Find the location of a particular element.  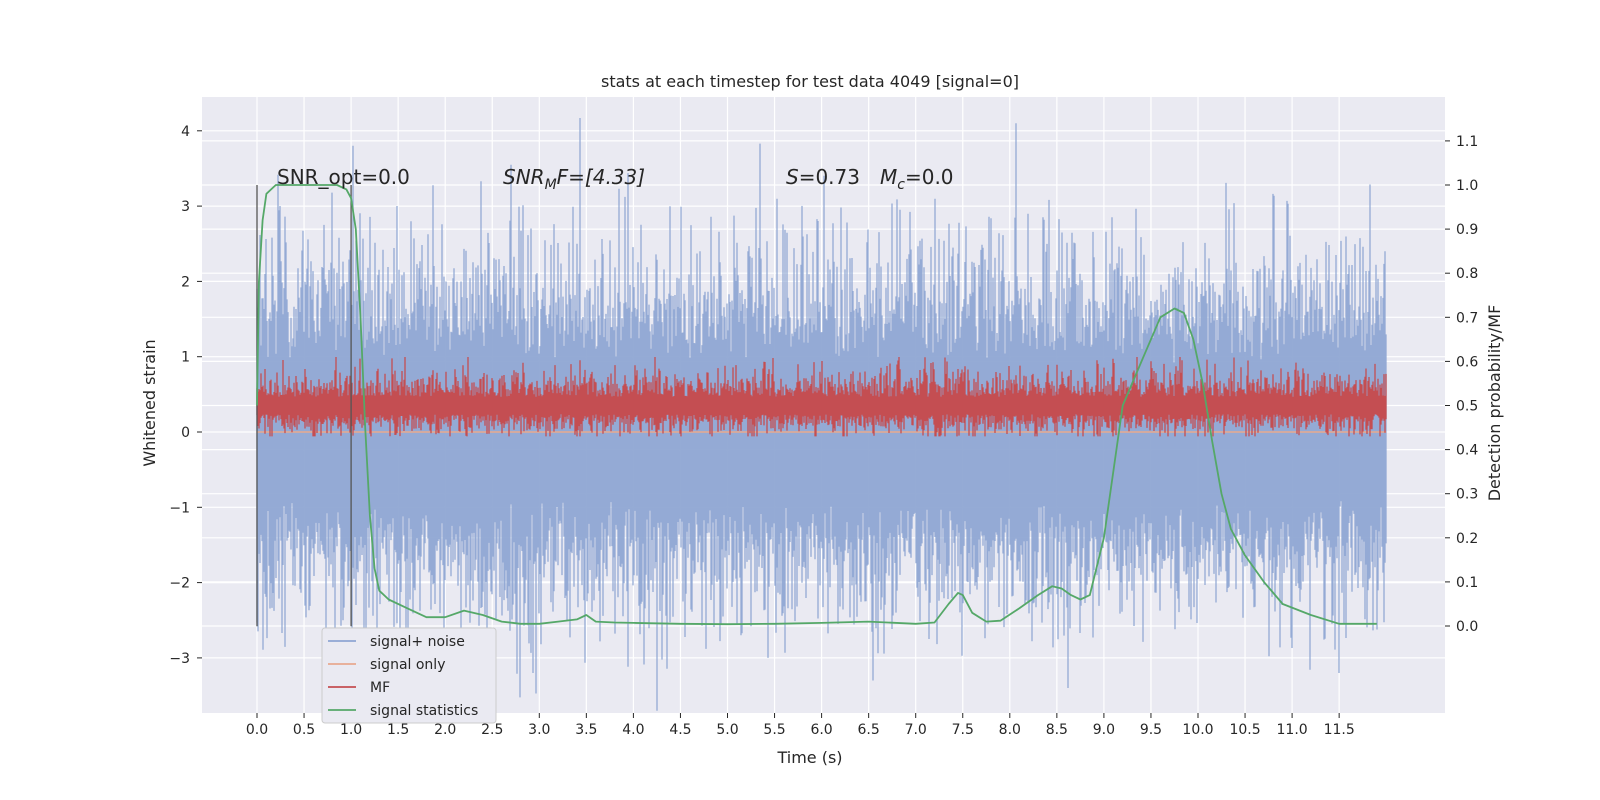

annotation-s-mc: S=0.73 Mc=0.0 is located at coordinates (870, 179).